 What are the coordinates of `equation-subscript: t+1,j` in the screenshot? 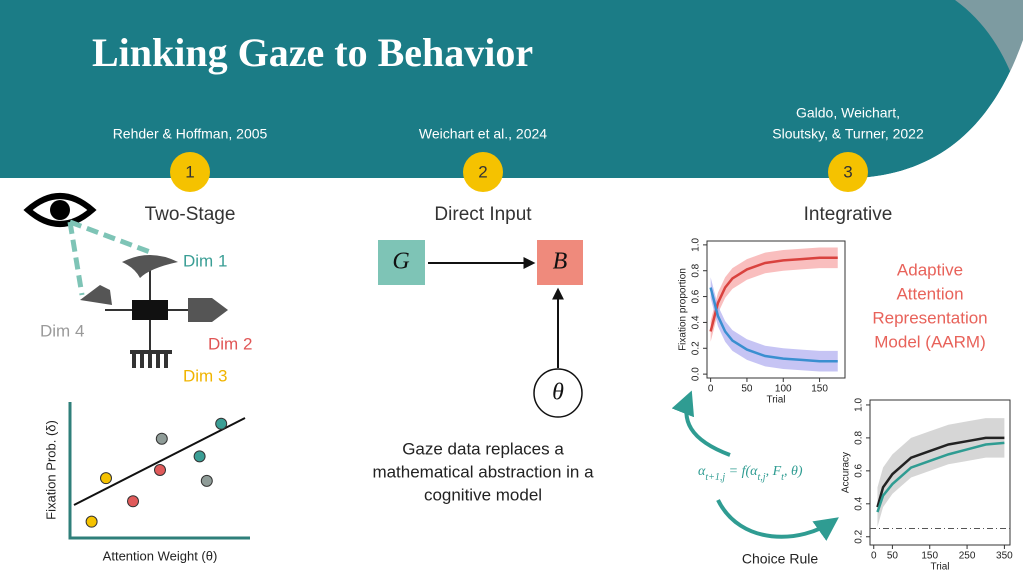 It's located at (715, 477).